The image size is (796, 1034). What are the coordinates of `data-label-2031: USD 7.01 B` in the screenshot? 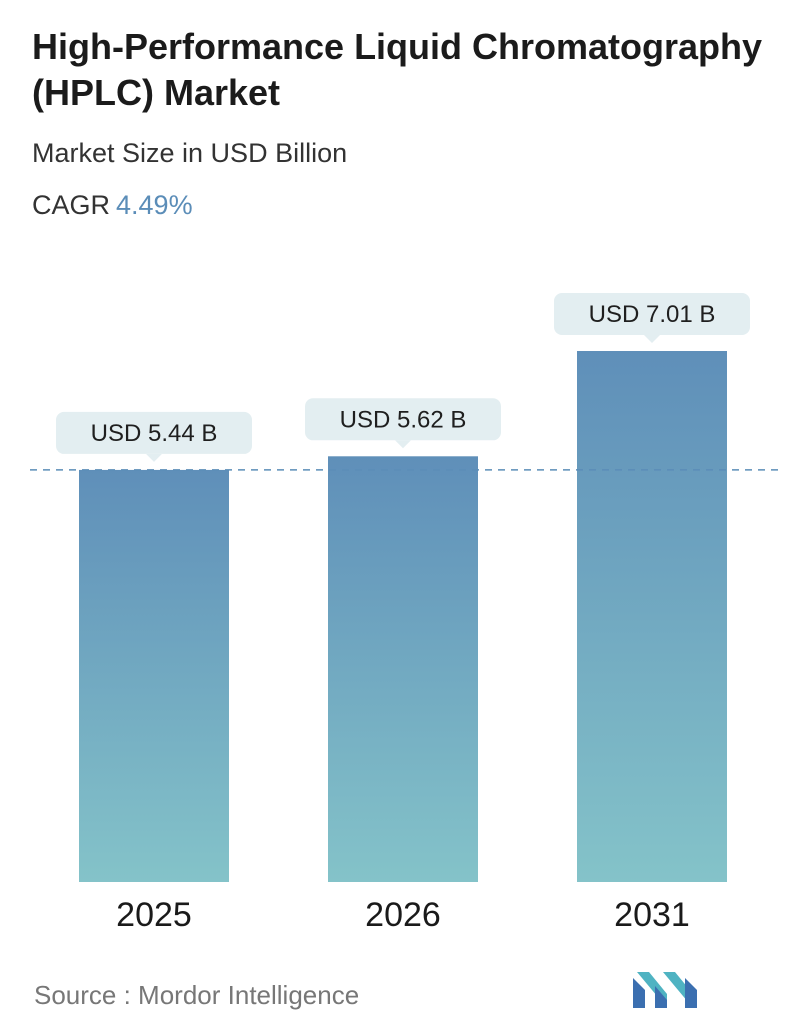 It's located at (652, 318).